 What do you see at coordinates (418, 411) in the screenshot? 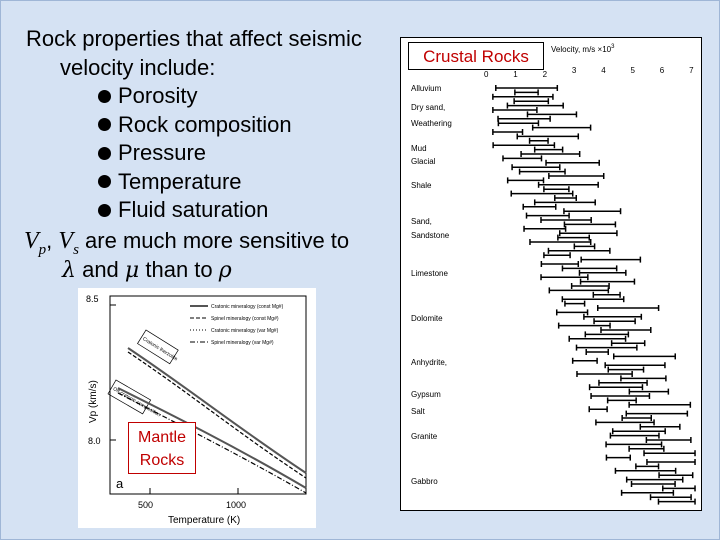
I see `rock-type-label: Salt` at bounding box center [418, 411].